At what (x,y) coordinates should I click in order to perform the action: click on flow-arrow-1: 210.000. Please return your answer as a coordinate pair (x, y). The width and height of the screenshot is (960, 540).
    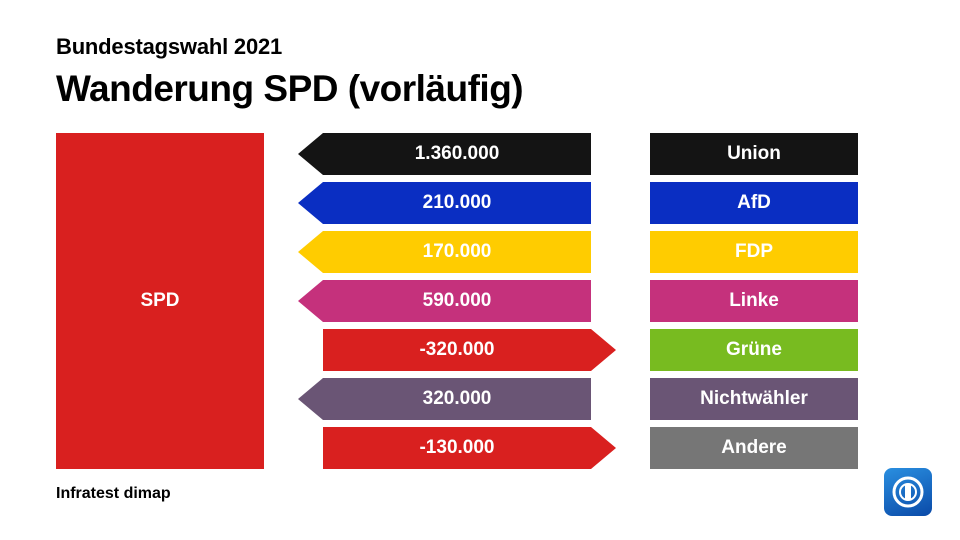
    Looking at the image, I should click on (444, 203).